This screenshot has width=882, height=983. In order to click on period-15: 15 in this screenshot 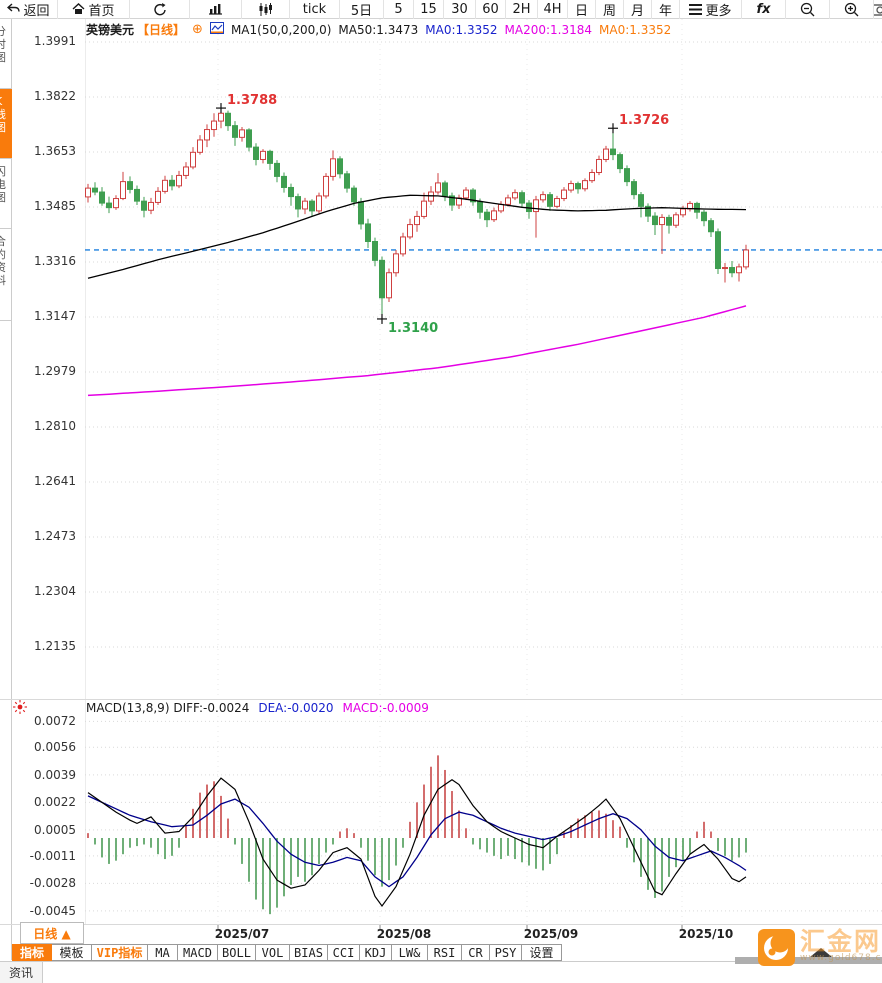, I will do `click(429, 9)`.